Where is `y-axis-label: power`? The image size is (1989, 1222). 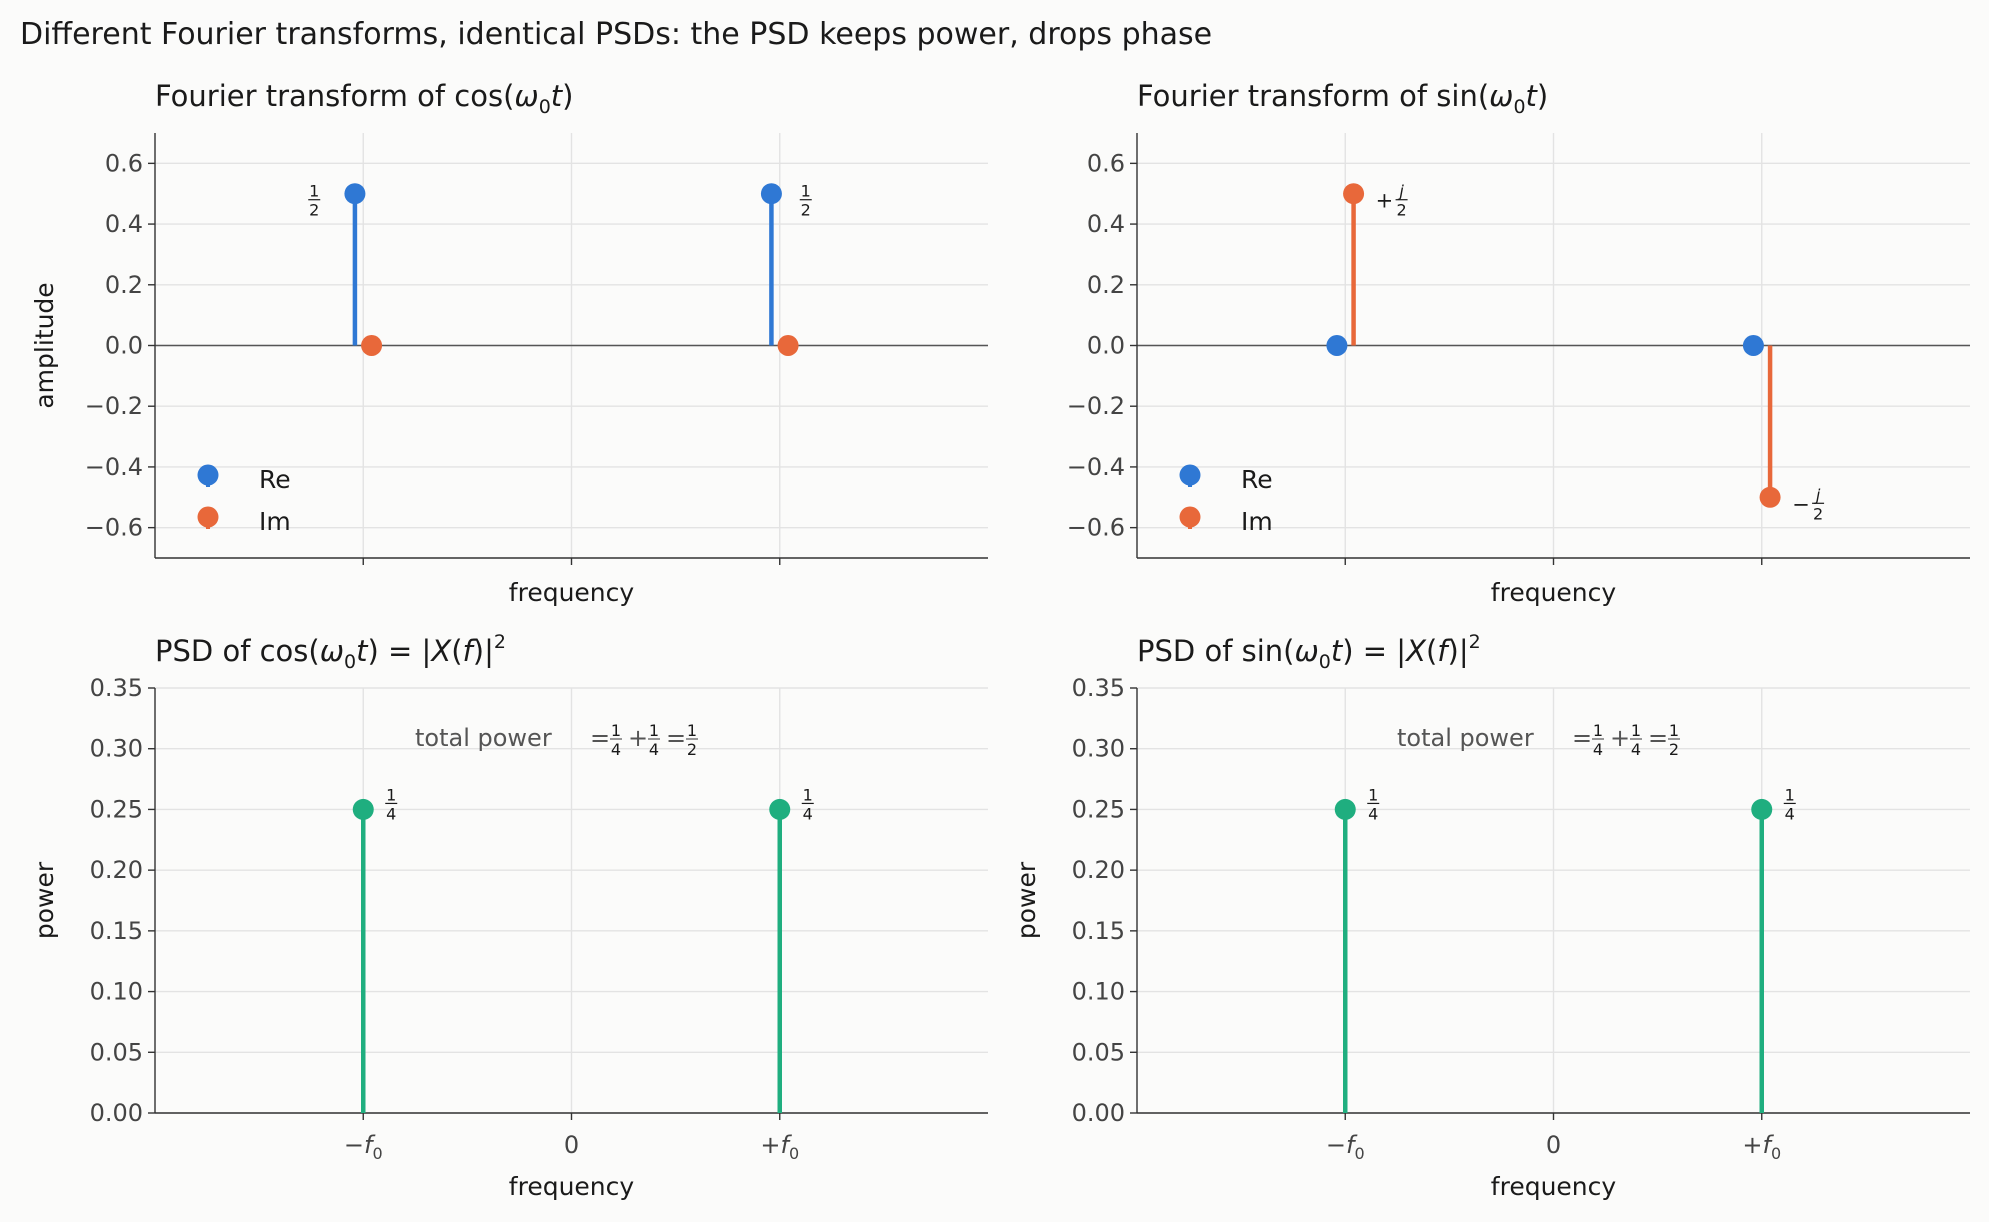
y-axis-label: power is located at coordinates (44, 900).